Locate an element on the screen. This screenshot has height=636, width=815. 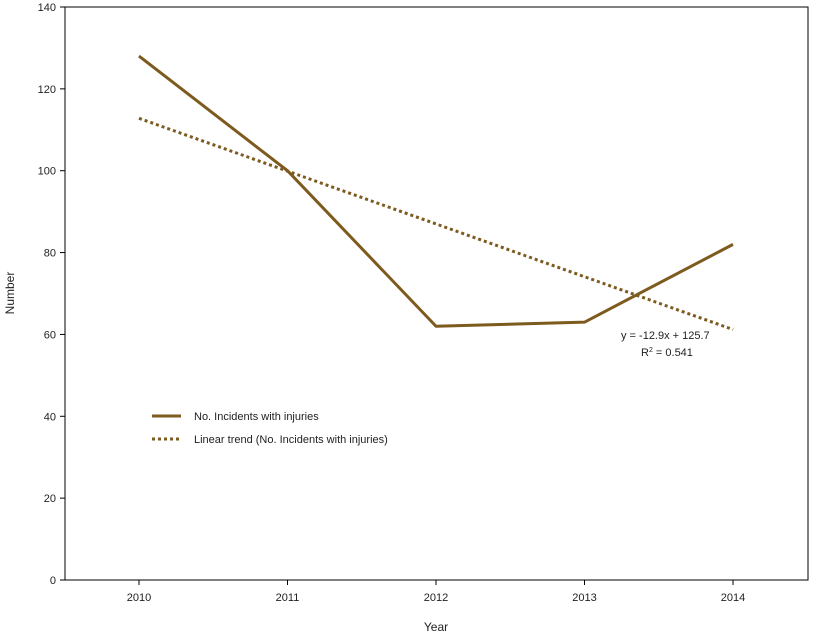
x-tick-label: 2013 is located at coordinates (584, 598).